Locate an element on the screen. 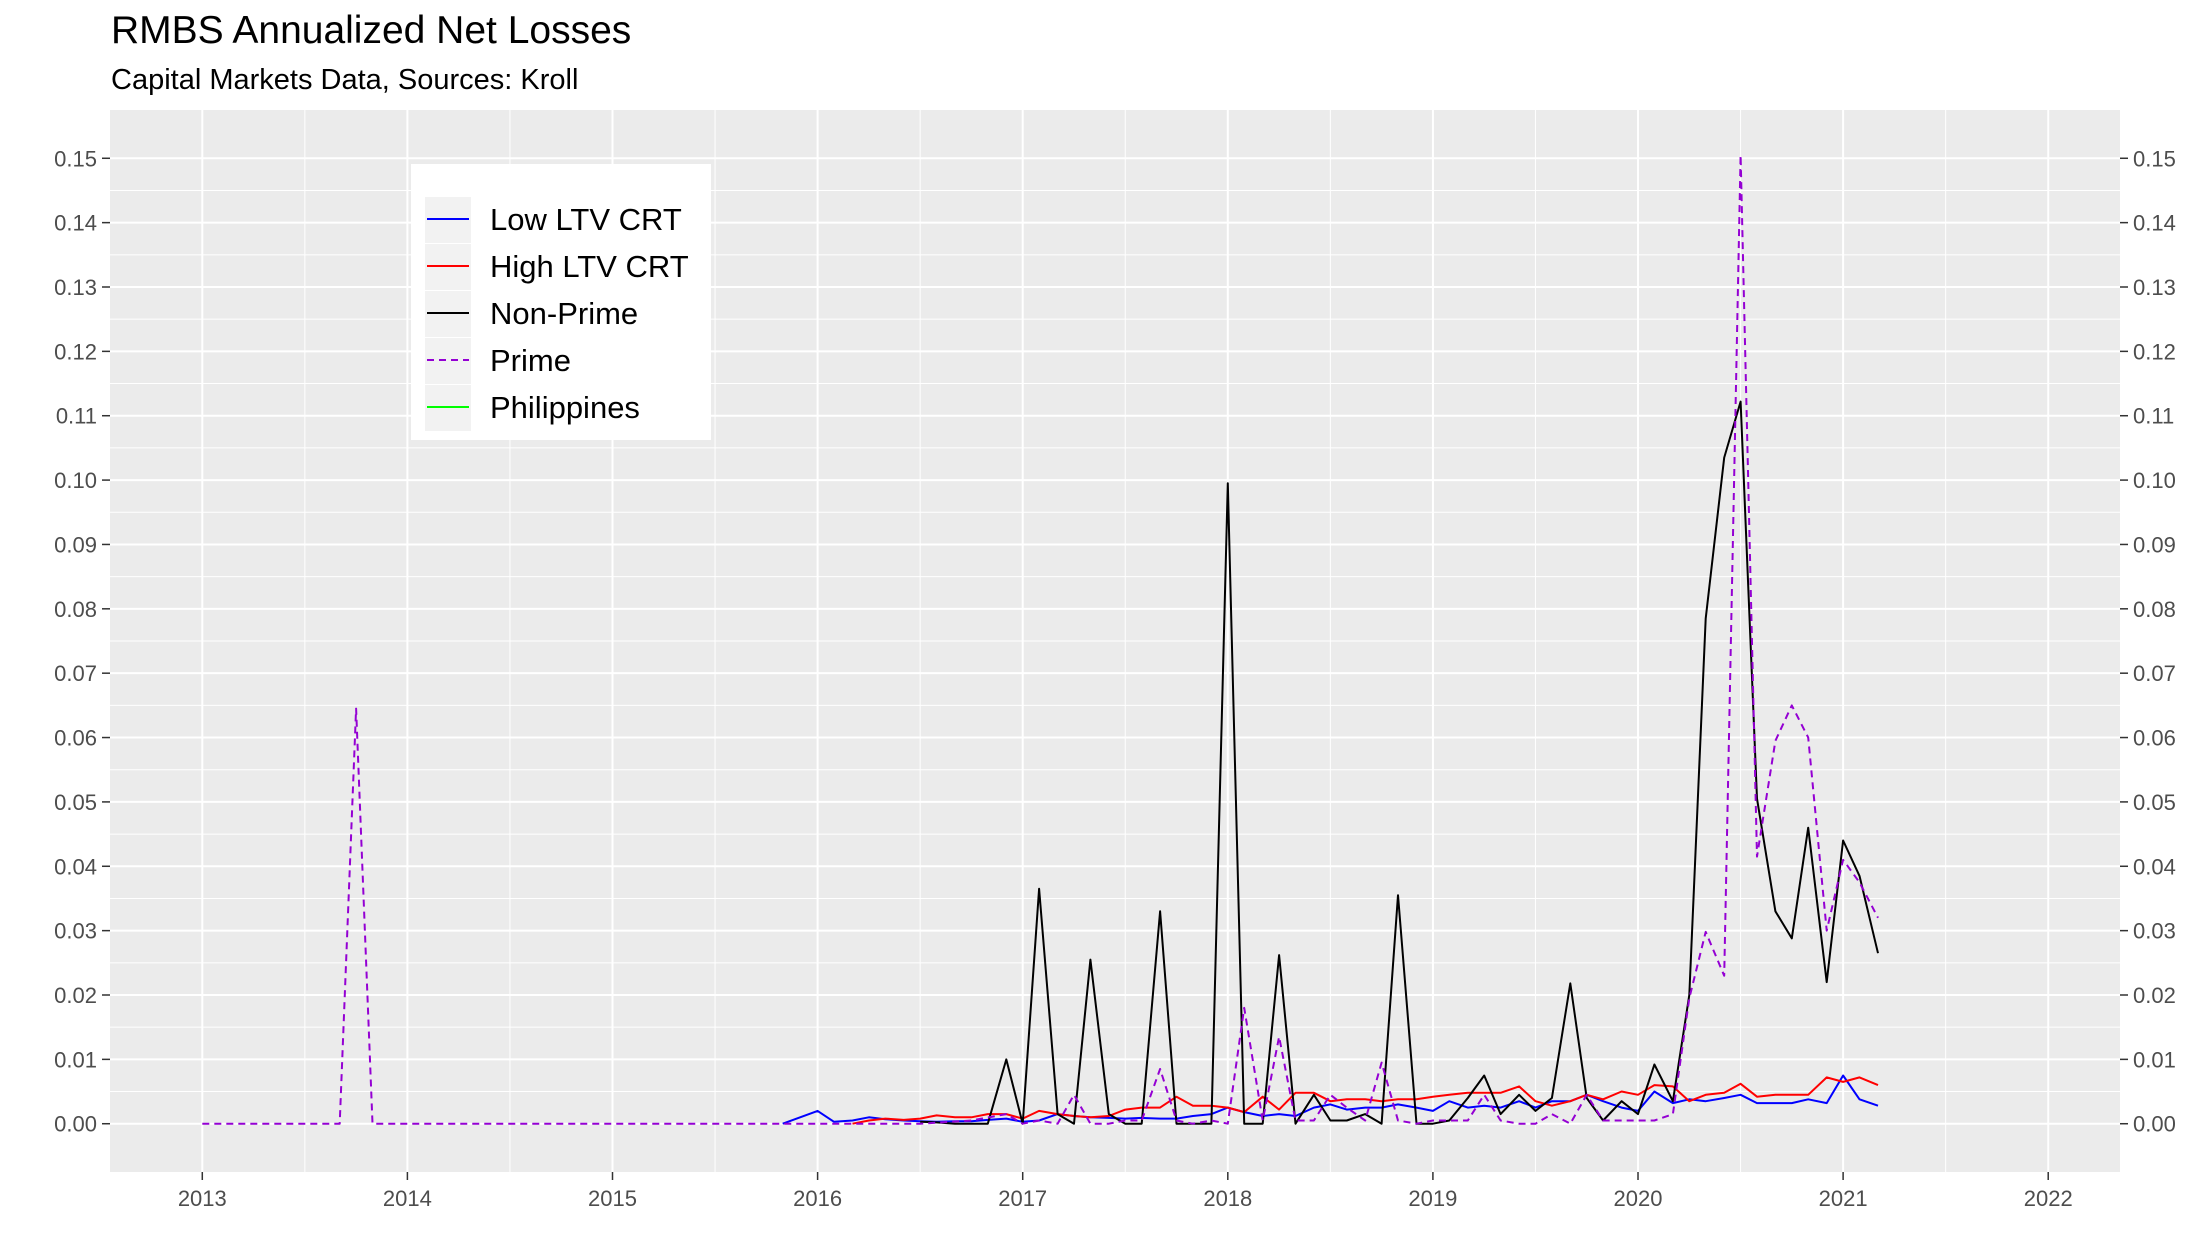 The width and height of the screenshot is (2208, 1248). y-tick-label-right: 0.08 is located at coordinates (2154, 609).